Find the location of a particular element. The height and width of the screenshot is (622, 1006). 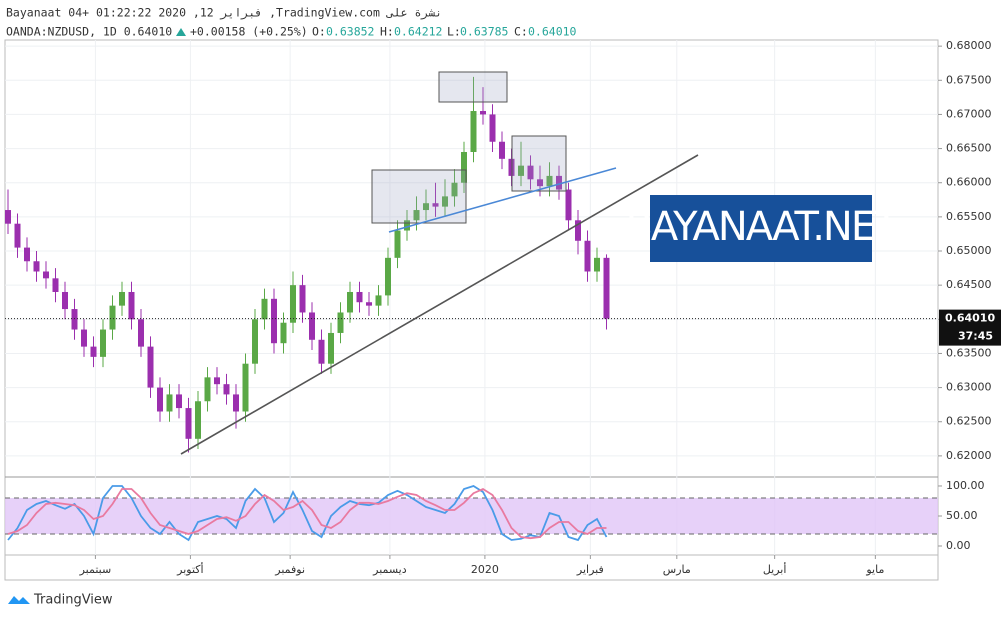

x-tick-label: ديسمبر is located at coordinates (389, 569).